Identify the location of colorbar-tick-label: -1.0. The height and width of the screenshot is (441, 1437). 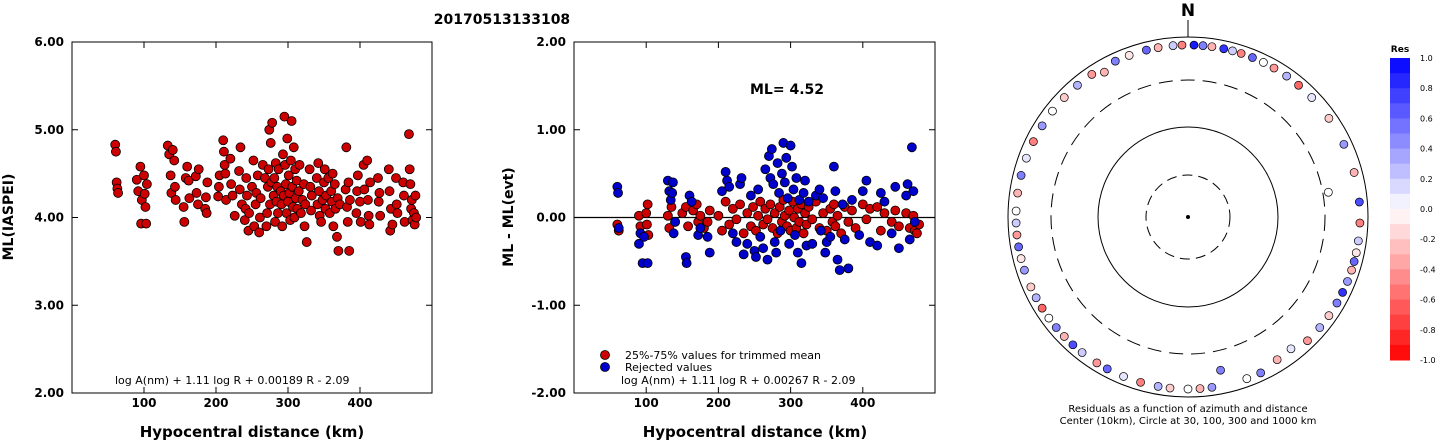
(1428, 360).